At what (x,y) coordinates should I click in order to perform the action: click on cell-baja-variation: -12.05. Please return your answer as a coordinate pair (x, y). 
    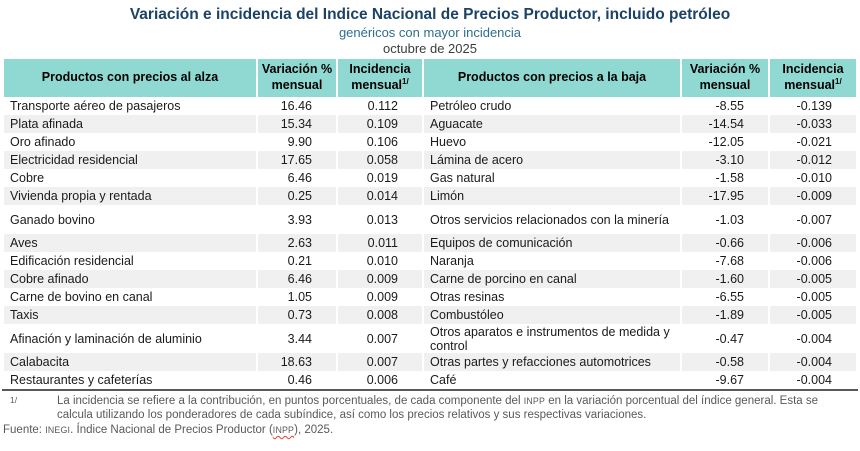
    Looking at the image, I should click on (725, 142).